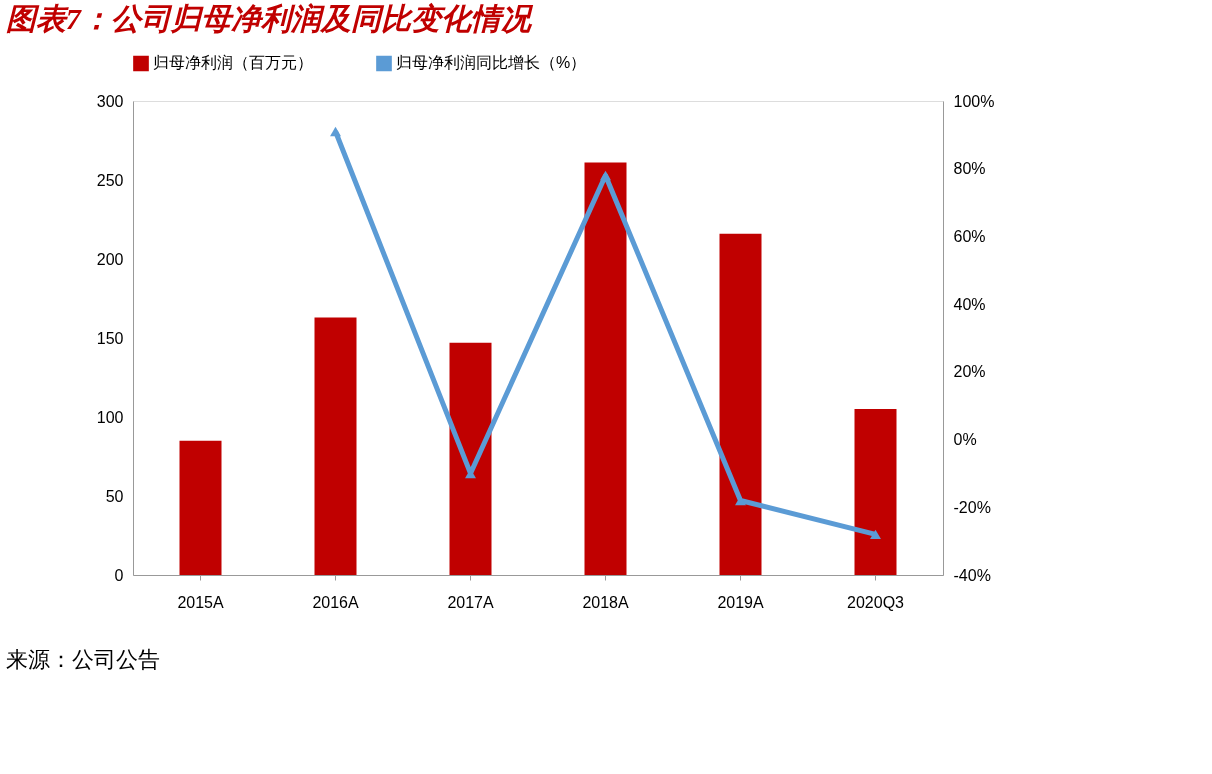 This screenshot has height=774, width=1212. Describe the element at coordinates (233, 63) in the screenshot. I see `legend-label: 归母净利润（百万元）` at that location.